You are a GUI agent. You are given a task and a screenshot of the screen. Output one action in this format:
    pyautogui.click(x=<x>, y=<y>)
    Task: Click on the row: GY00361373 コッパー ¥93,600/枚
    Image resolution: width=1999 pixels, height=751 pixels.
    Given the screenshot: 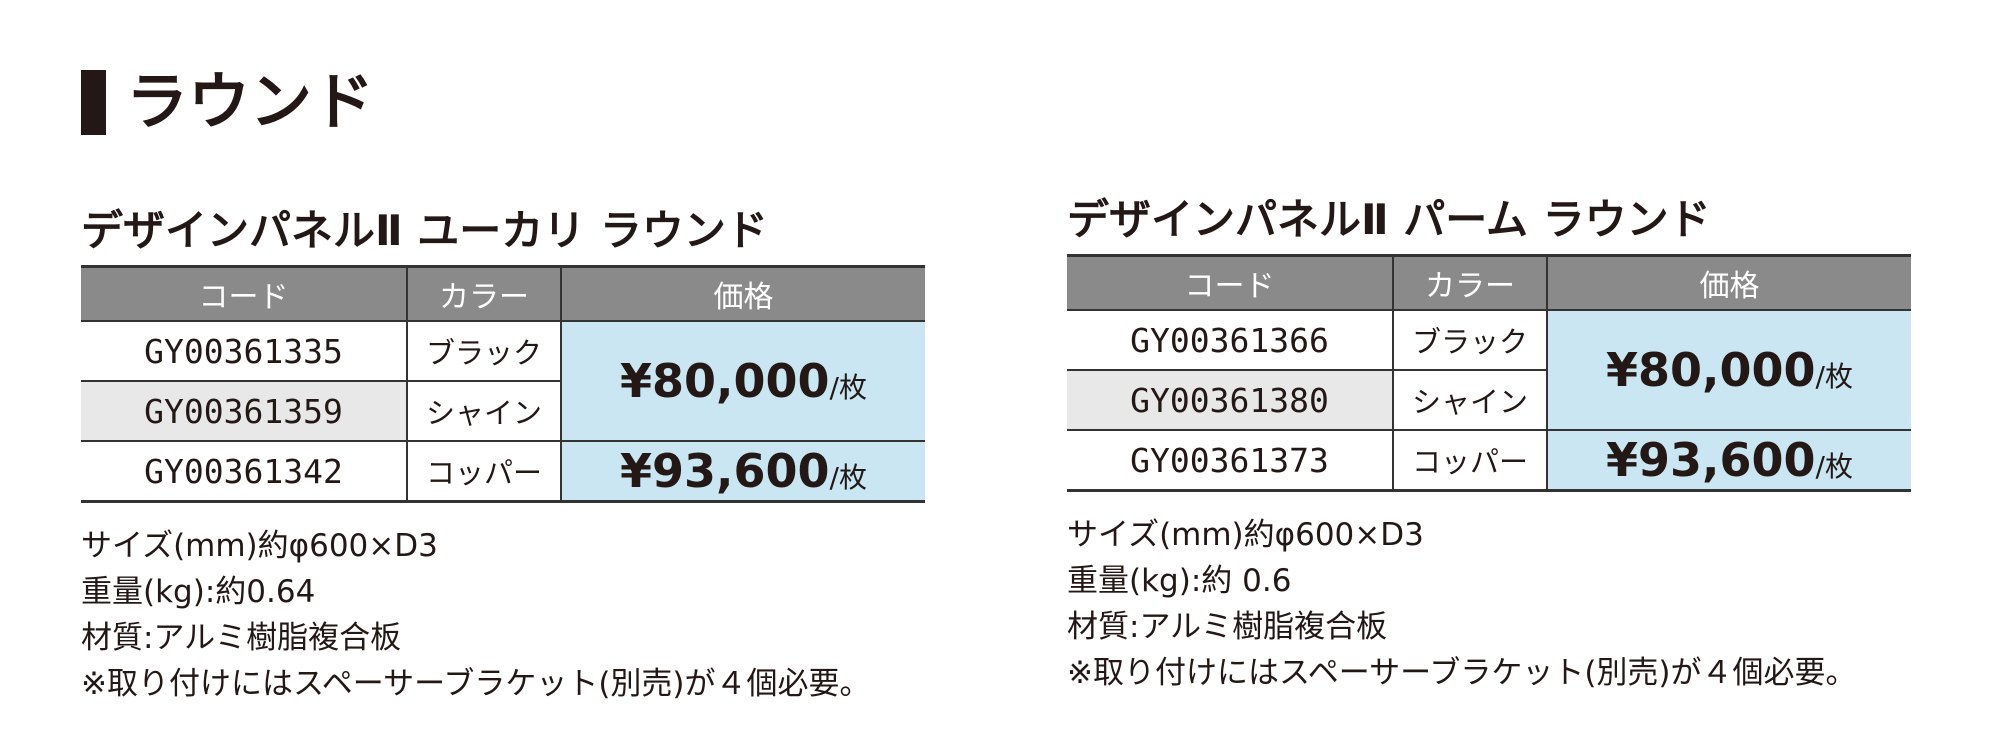 What is the action you would take?
    pyautogui.click(x=1489, y=460)
    